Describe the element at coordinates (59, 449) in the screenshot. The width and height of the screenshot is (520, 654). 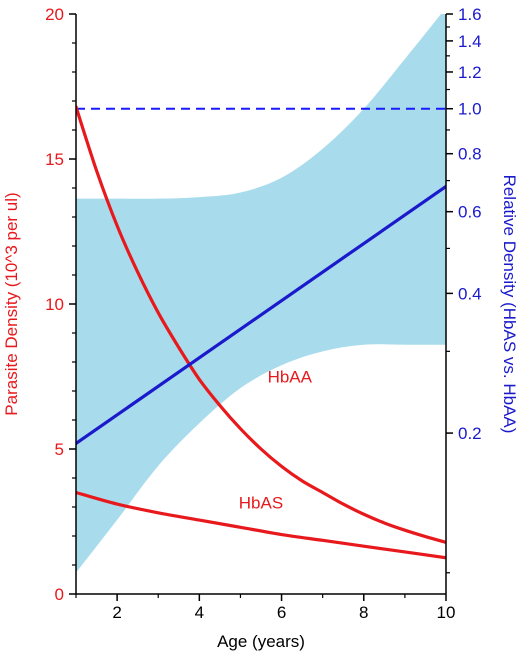
I see `y-left-tick-label-5: 5` at that location.